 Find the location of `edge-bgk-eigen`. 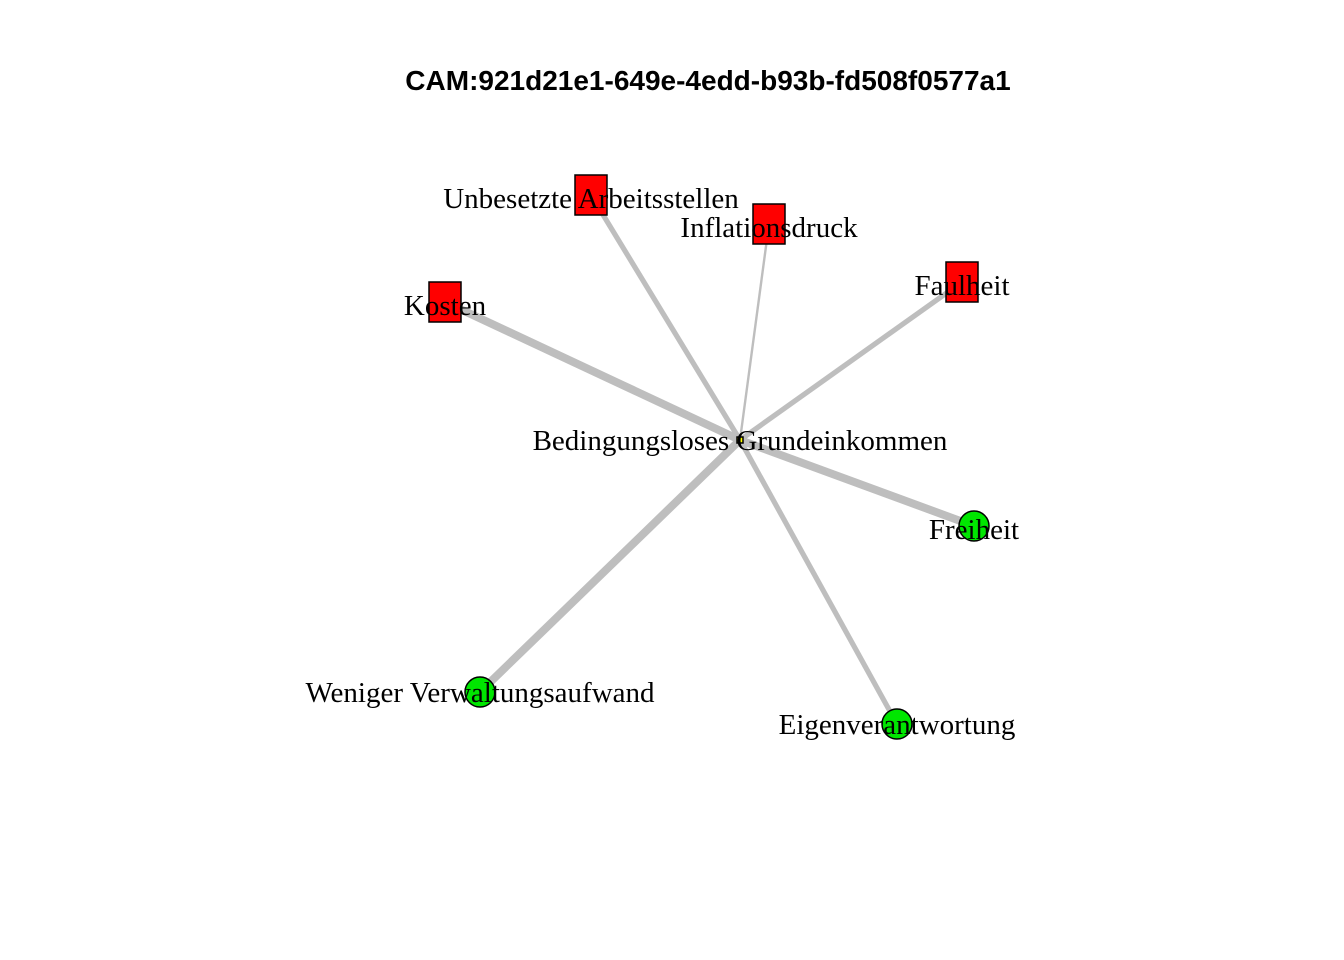

edge-bgk-eigen is located at coordinates (818, 582).